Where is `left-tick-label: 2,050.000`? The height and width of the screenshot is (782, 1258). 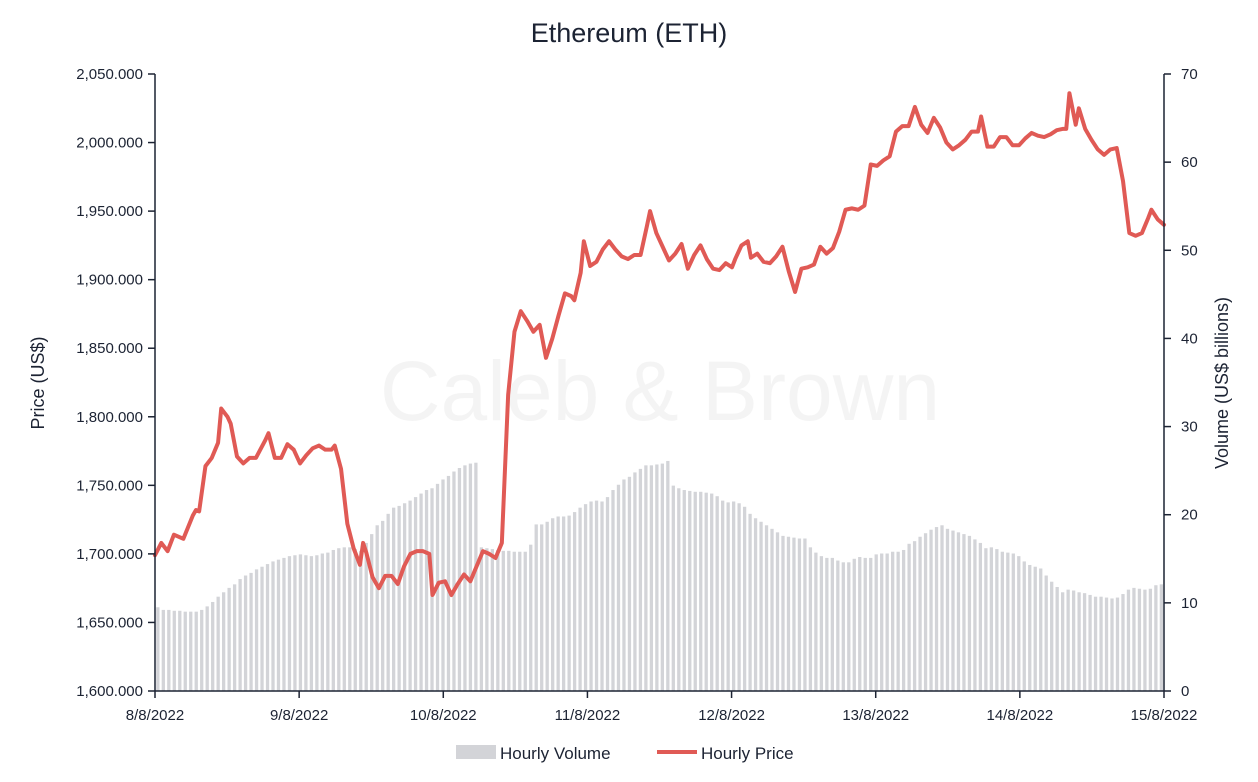
left-tick-label: 2,050.000 is located at coordinates (109, 74).